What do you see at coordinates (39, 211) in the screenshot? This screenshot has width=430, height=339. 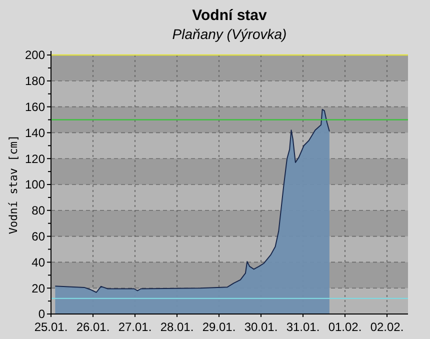 I see `y-tick-label: 80` at bounding box center [39, 211].